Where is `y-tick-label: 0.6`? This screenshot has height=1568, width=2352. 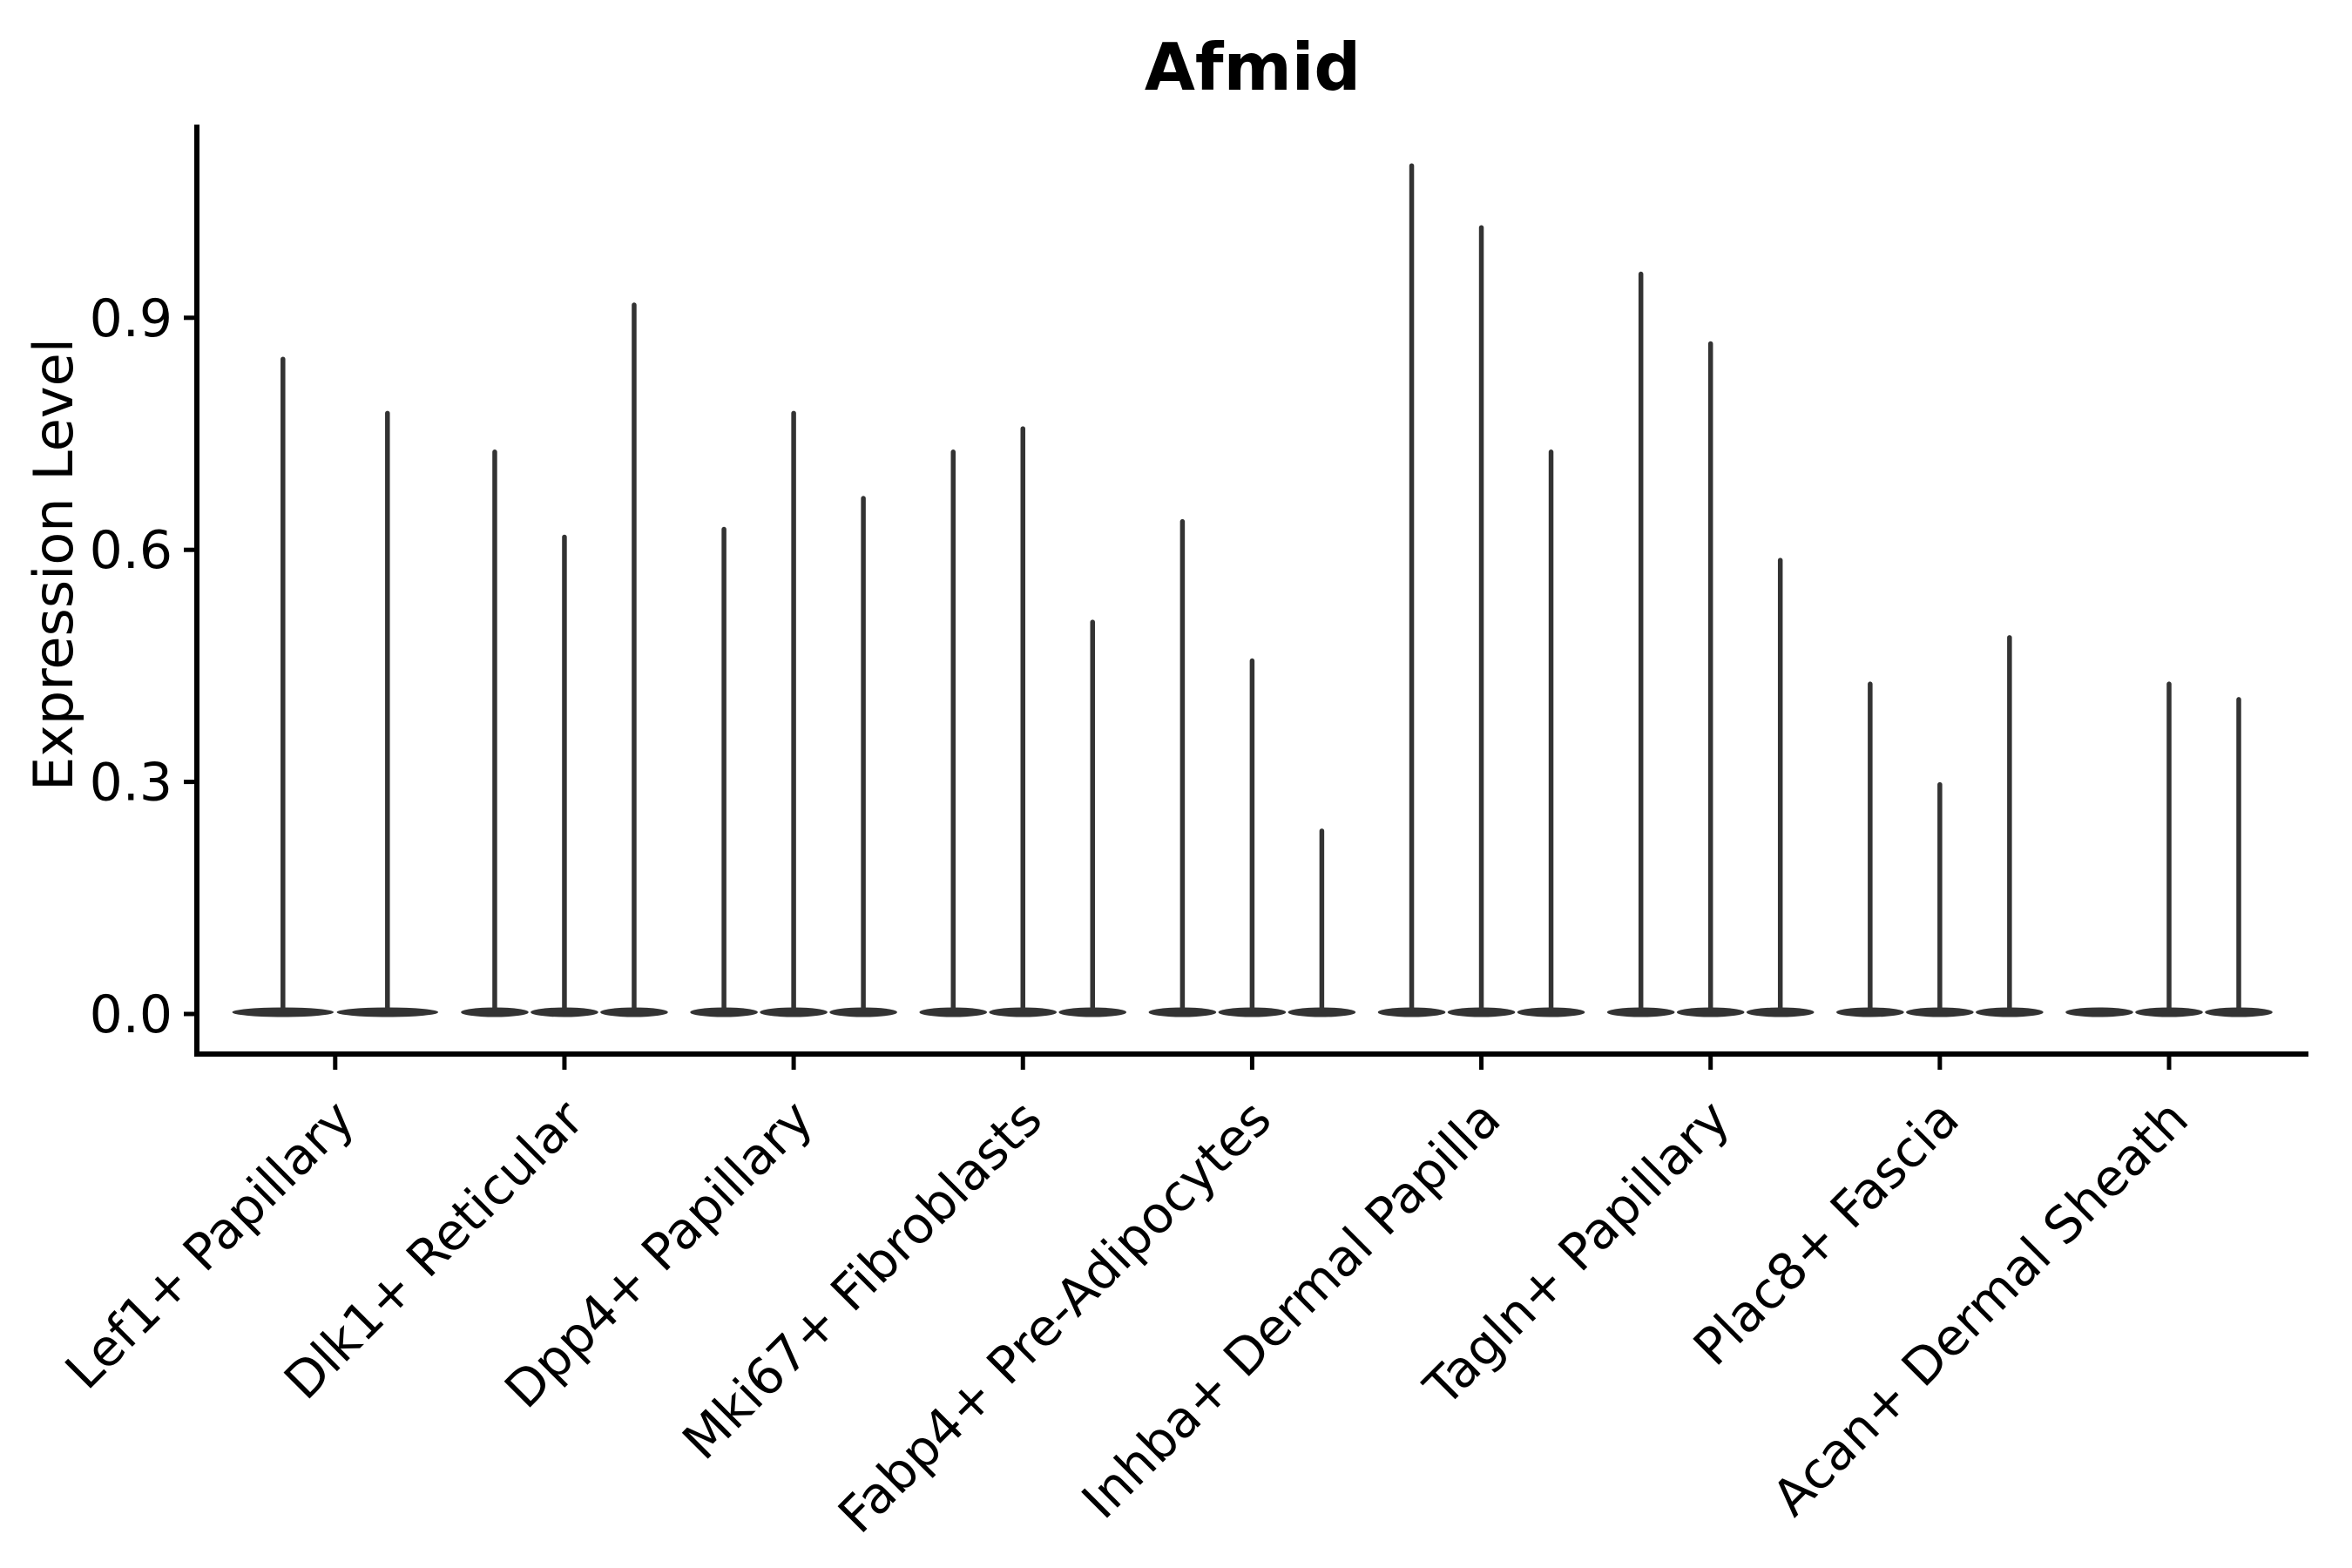 y-tick-label: 0.6 is located at coordinates (131, 550).